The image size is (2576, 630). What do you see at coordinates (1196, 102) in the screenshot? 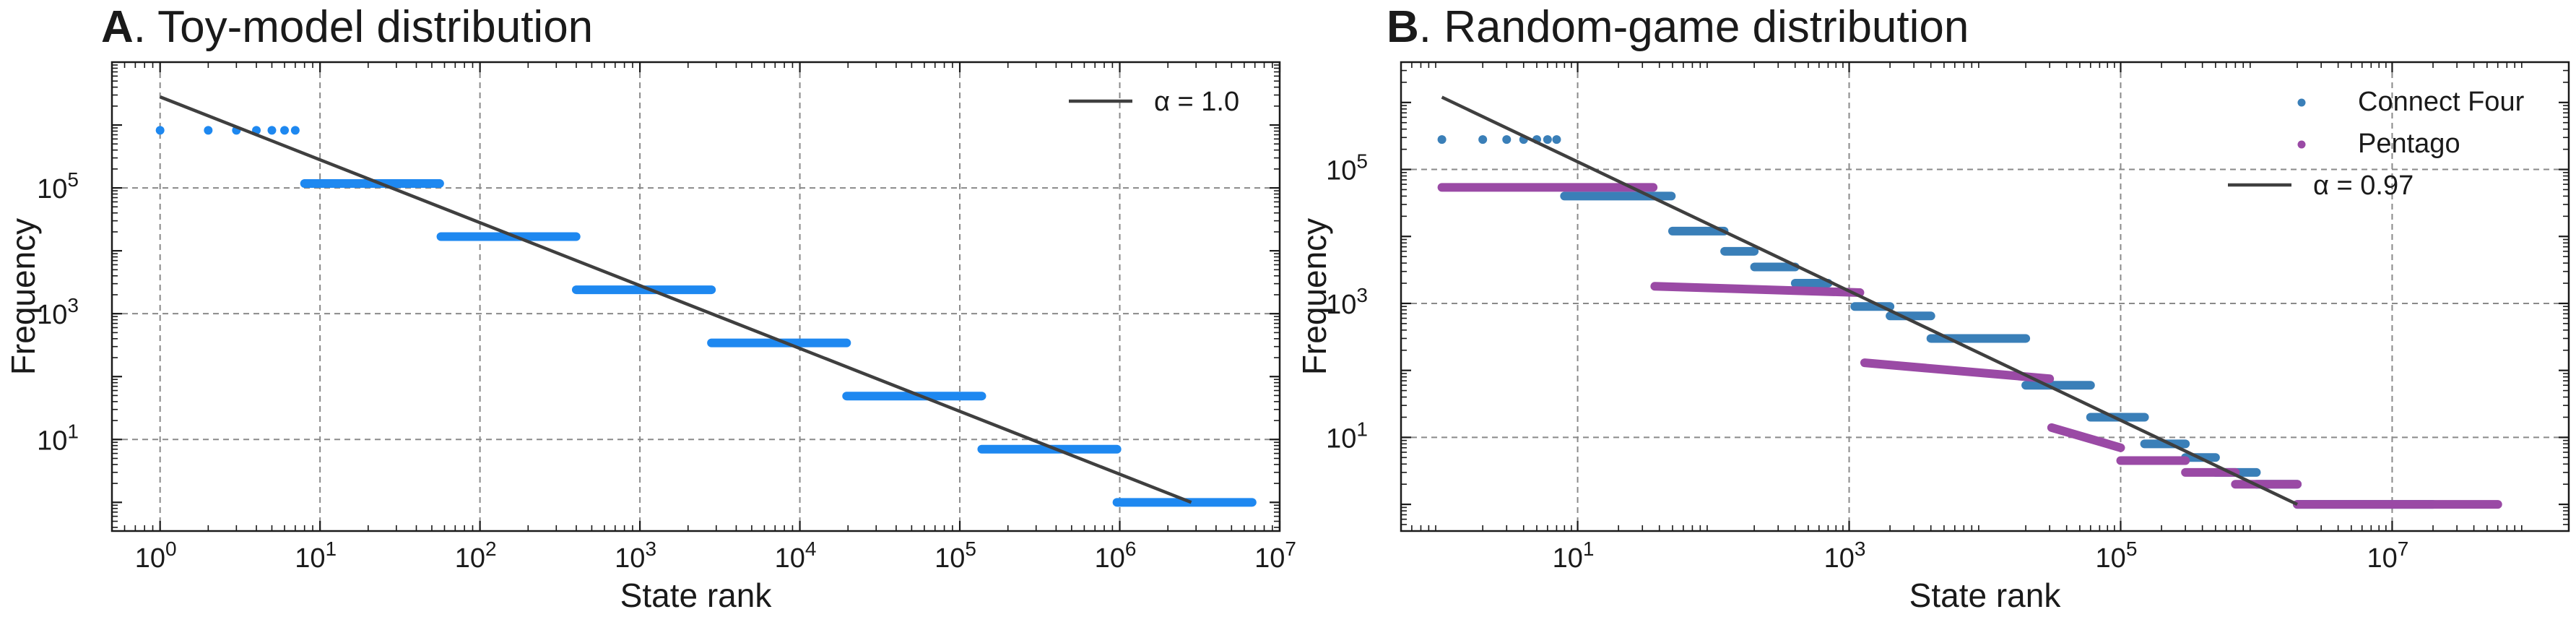
I see `legend-label: α = 1.0` at bounding box center [1196, 102].